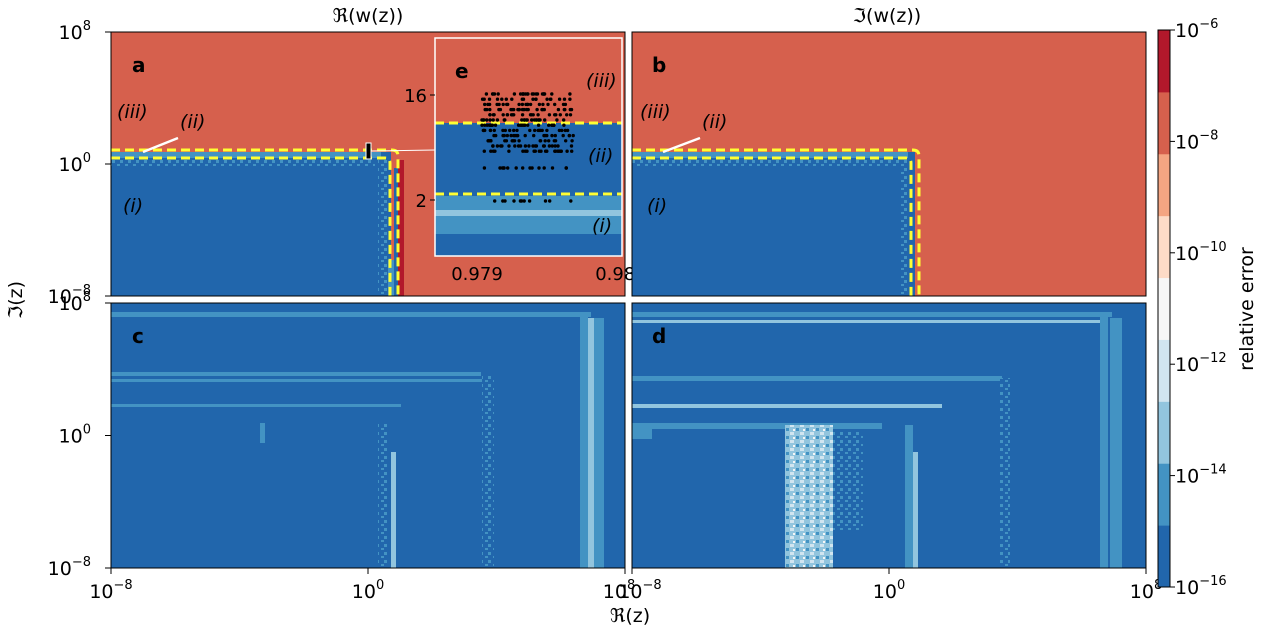 The image size is (1265, 632). What do you see at coordinates (69, 567) in the screenshot?
I see `y-tick-label: 10⁻⁸` at bounding box center [69, 567].